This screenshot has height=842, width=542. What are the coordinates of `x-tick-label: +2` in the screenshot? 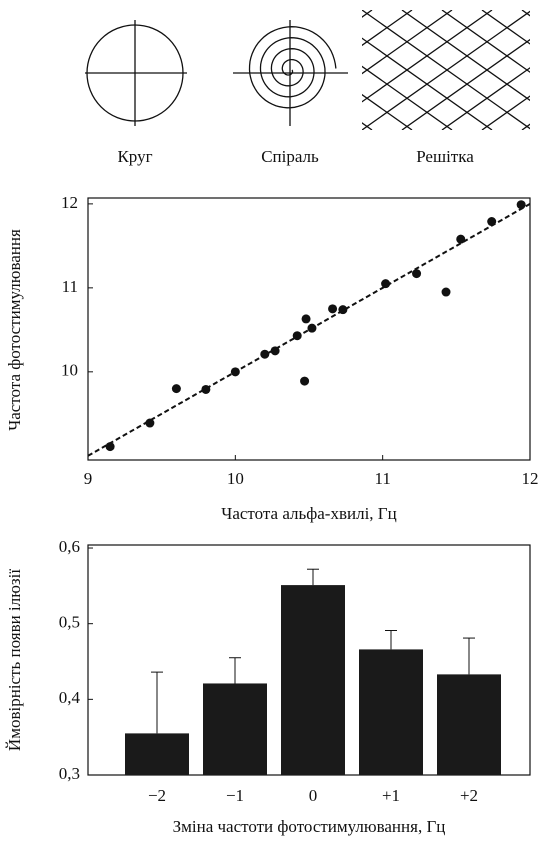 It's located at (469, 795).